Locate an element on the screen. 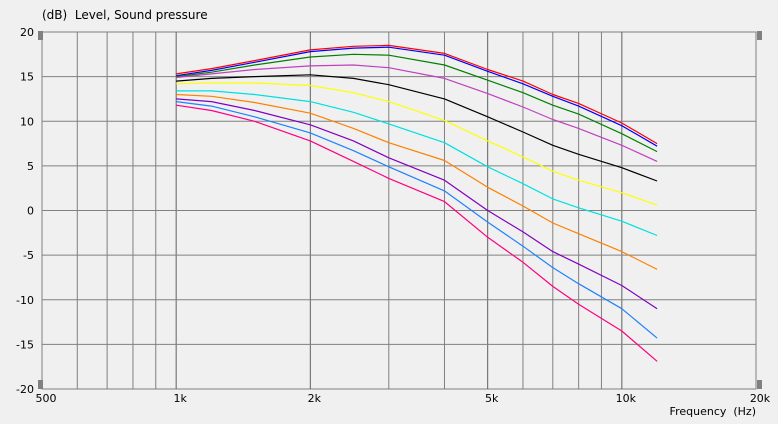 The width and height of the screenshot is (778, 424). y-tick-label: 0 is located at coordinates (30, 211).